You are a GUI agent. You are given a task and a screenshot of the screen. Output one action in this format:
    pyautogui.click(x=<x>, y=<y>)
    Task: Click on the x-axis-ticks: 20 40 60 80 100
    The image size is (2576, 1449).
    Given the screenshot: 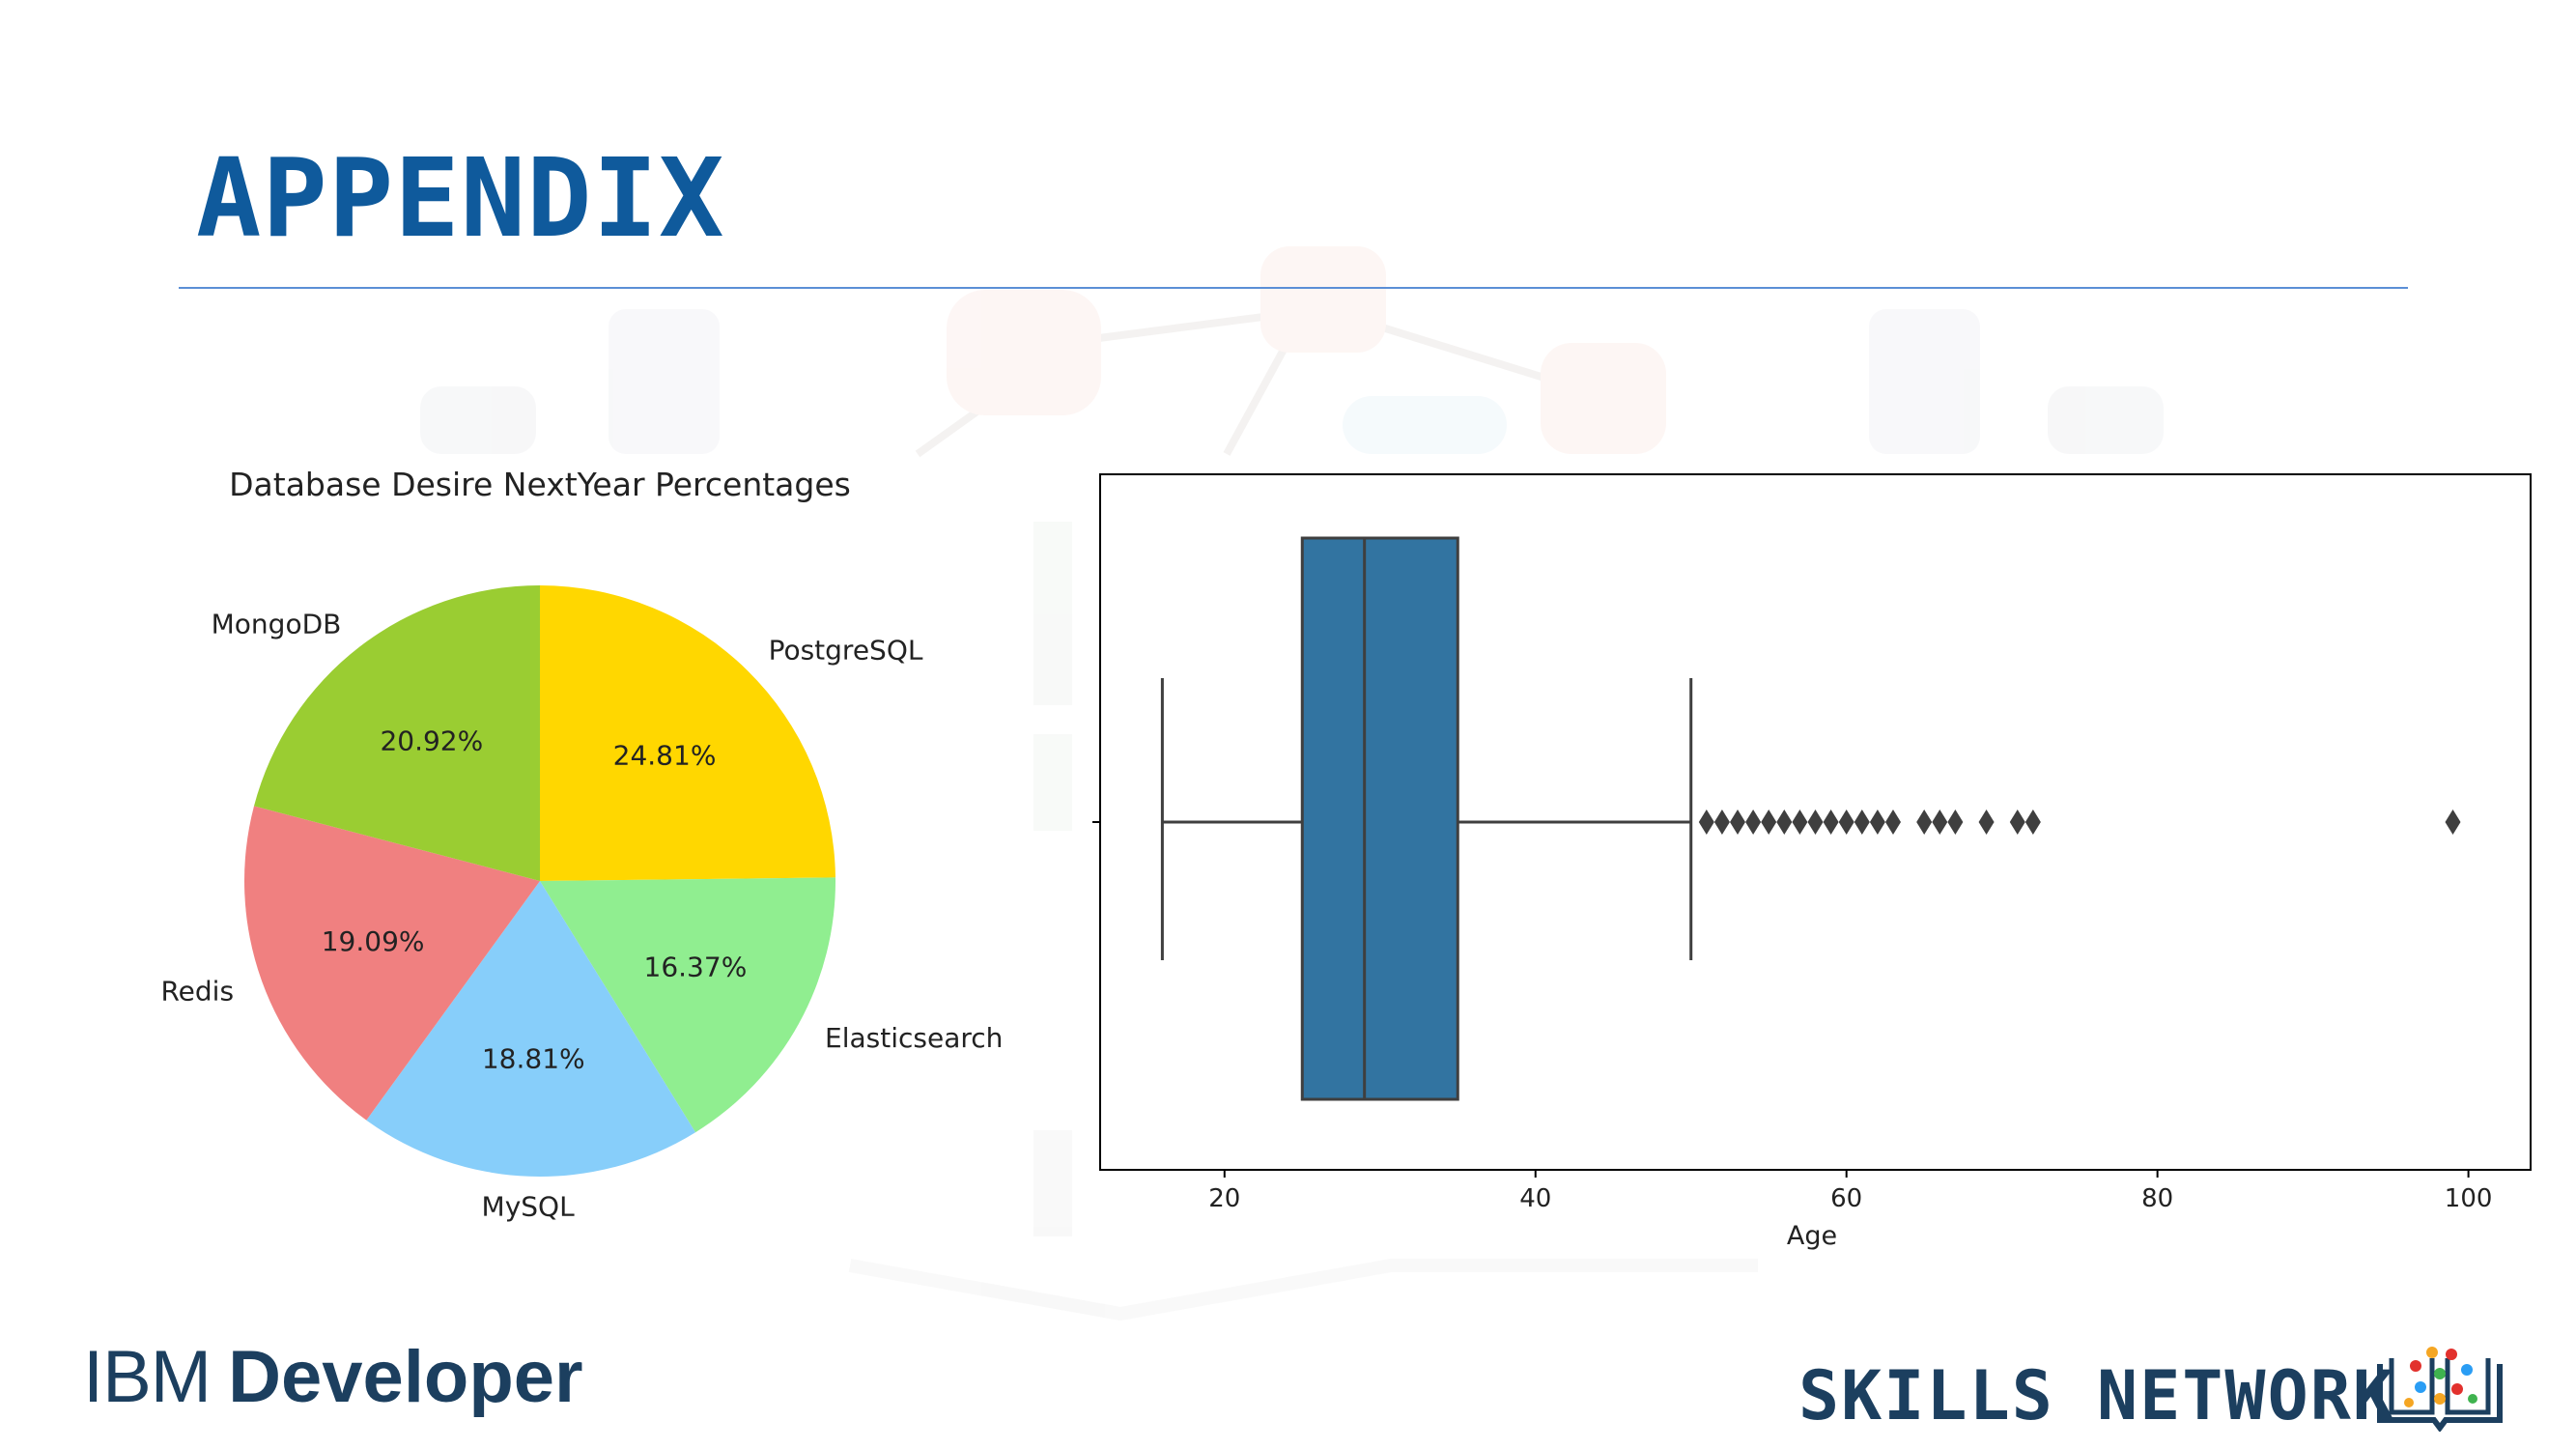 What is the action you would take?
    pyautogui.click(x=1850, y=1191)
    